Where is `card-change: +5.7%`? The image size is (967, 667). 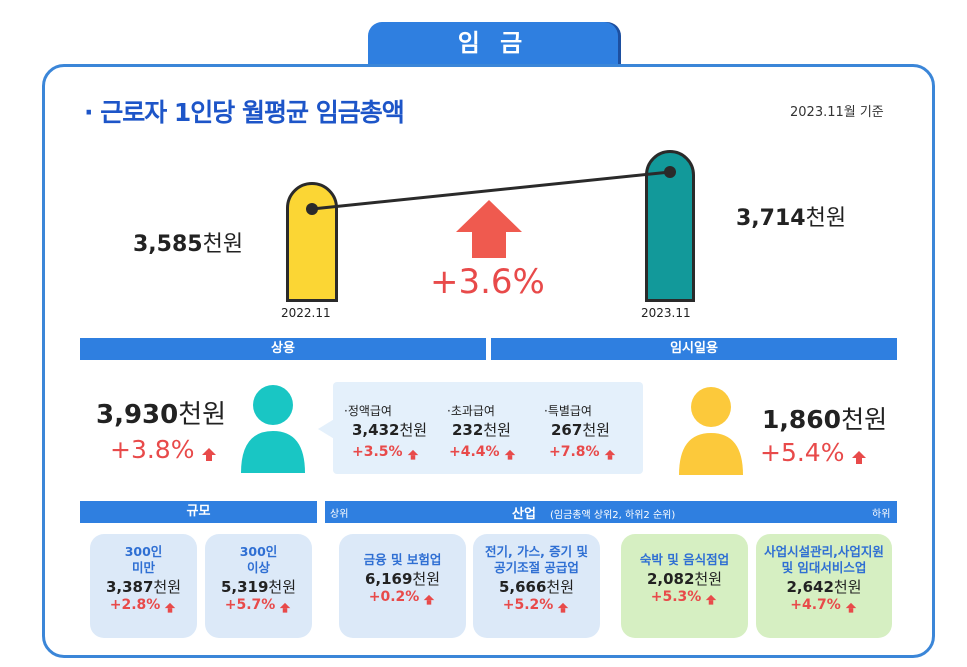 card-change: +5.7% is located at coordinates (258, 605).